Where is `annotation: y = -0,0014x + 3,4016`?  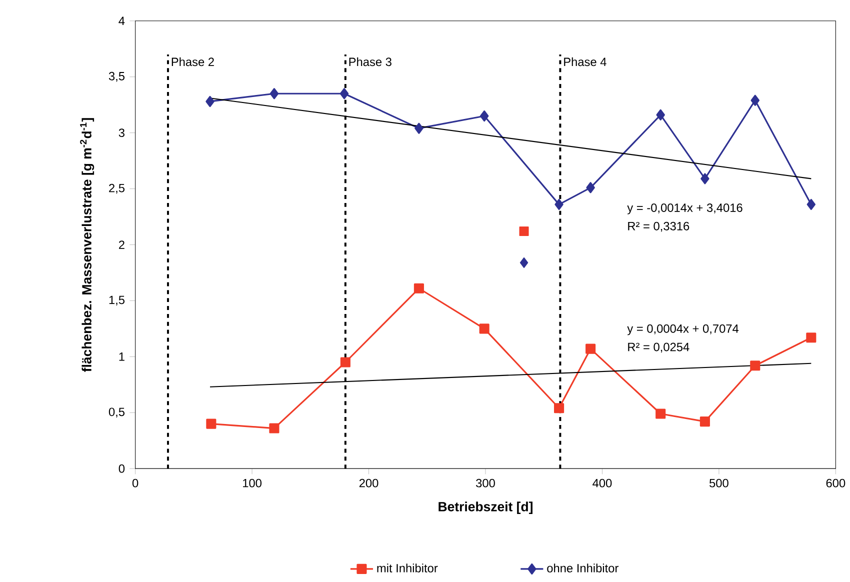
annotation: y = -0,0014x + 3,4016 is located at coordinates (684, 209).